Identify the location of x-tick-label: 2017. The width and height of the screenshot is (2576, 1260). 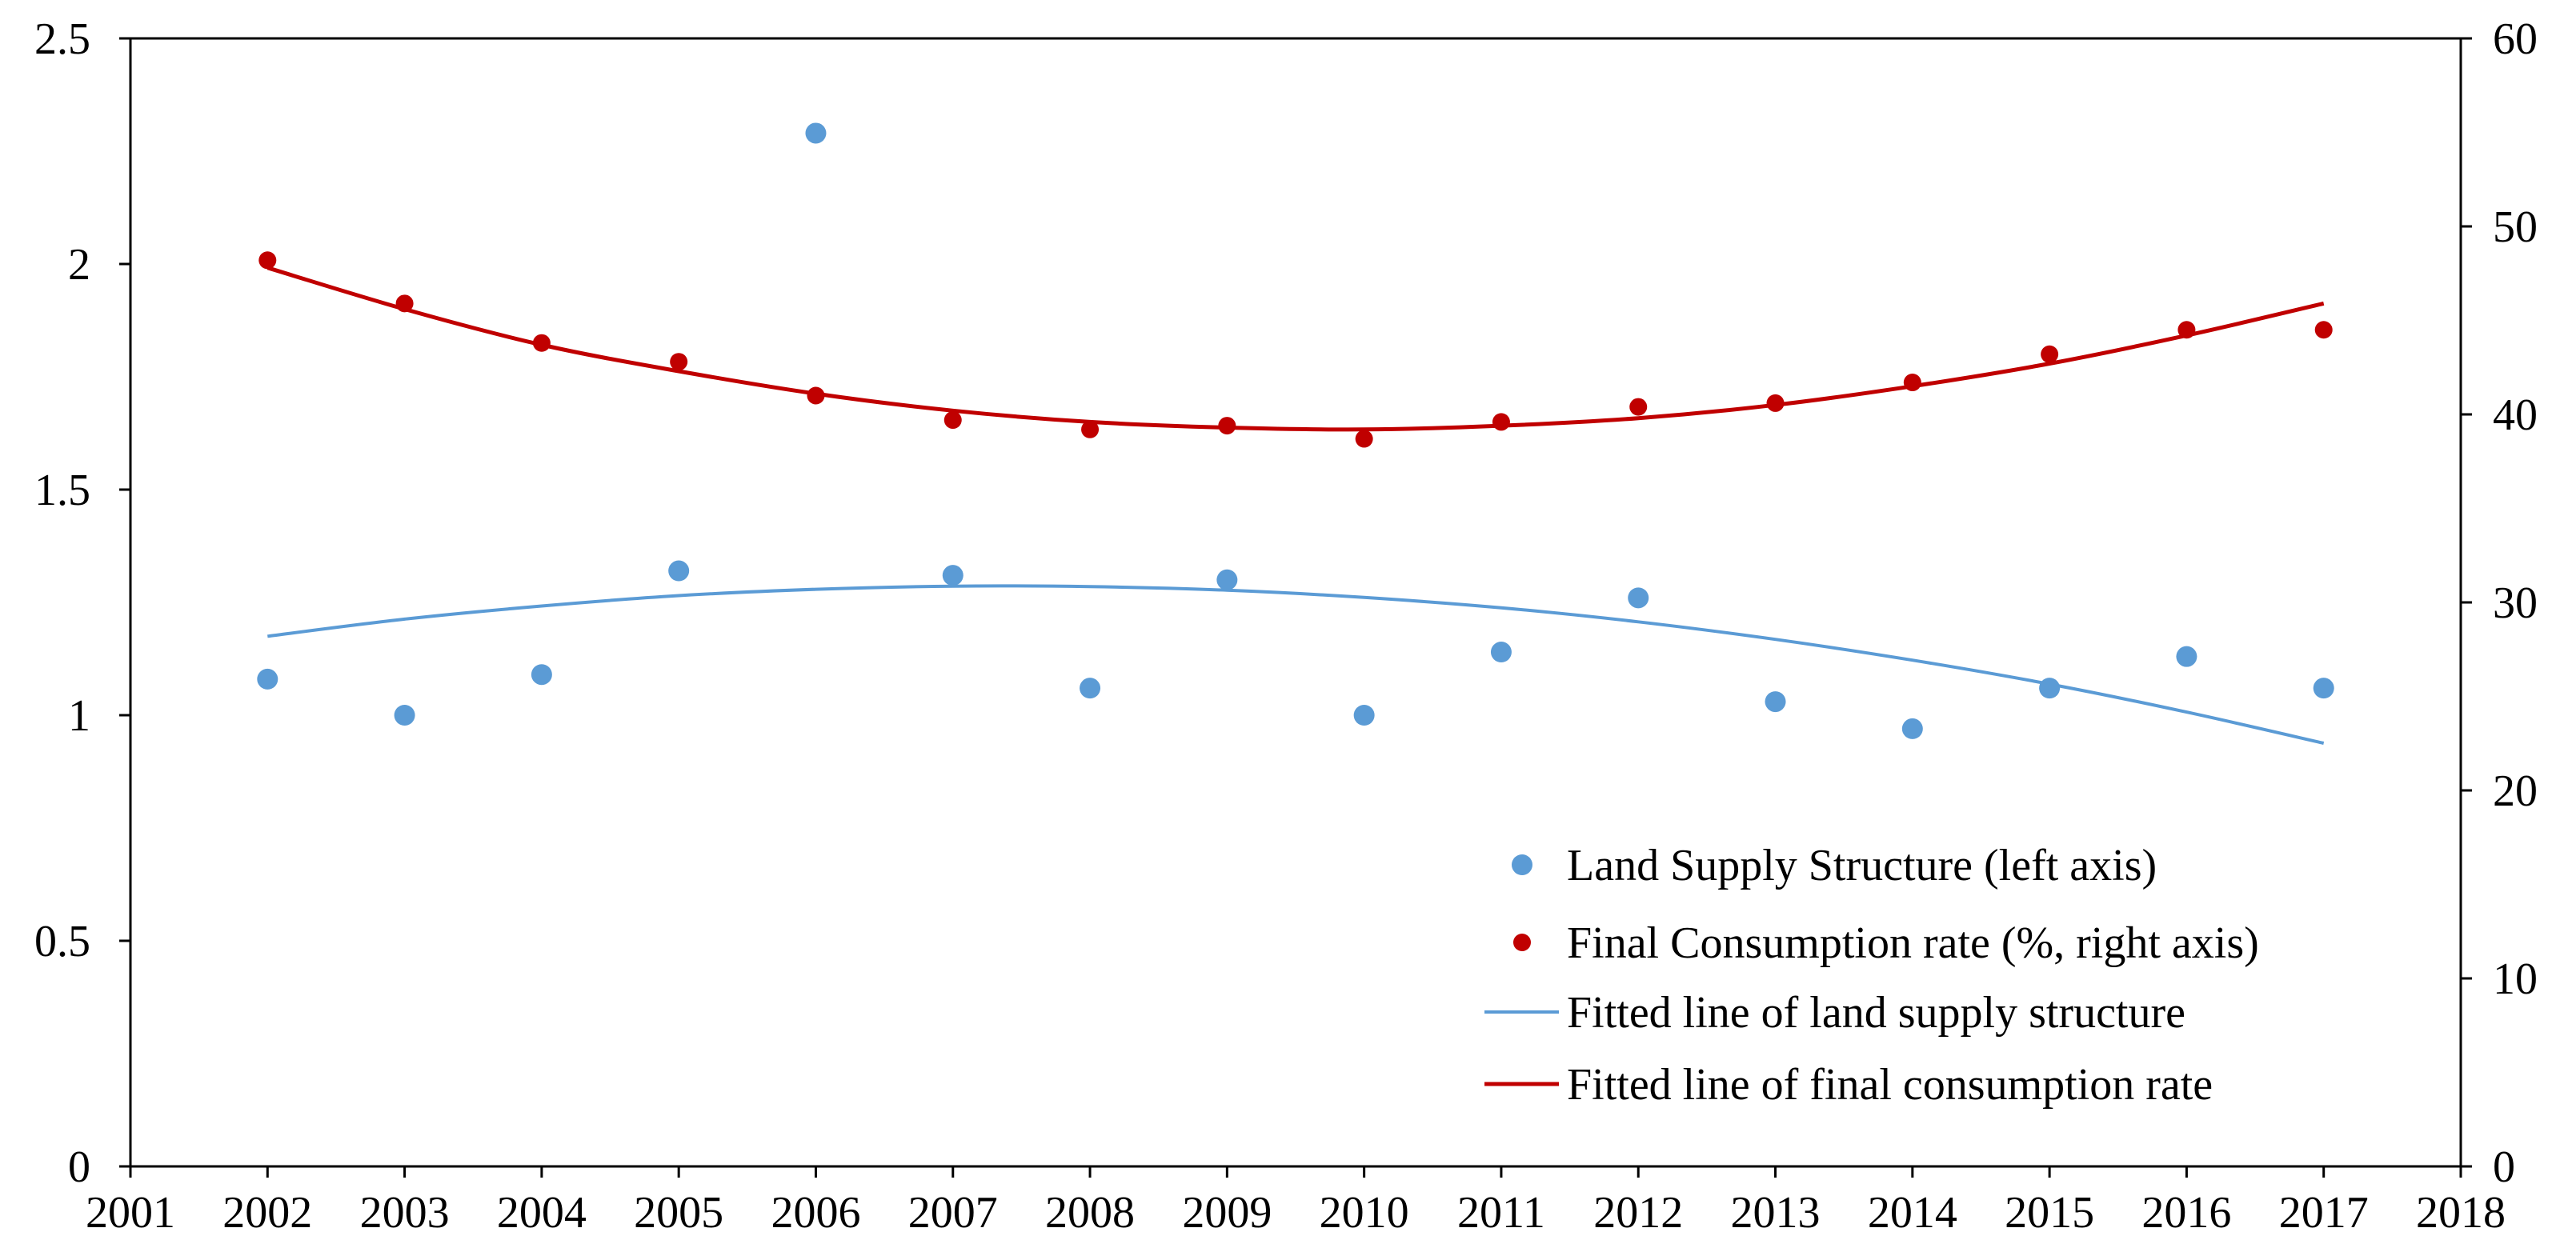
(2324, 1213).